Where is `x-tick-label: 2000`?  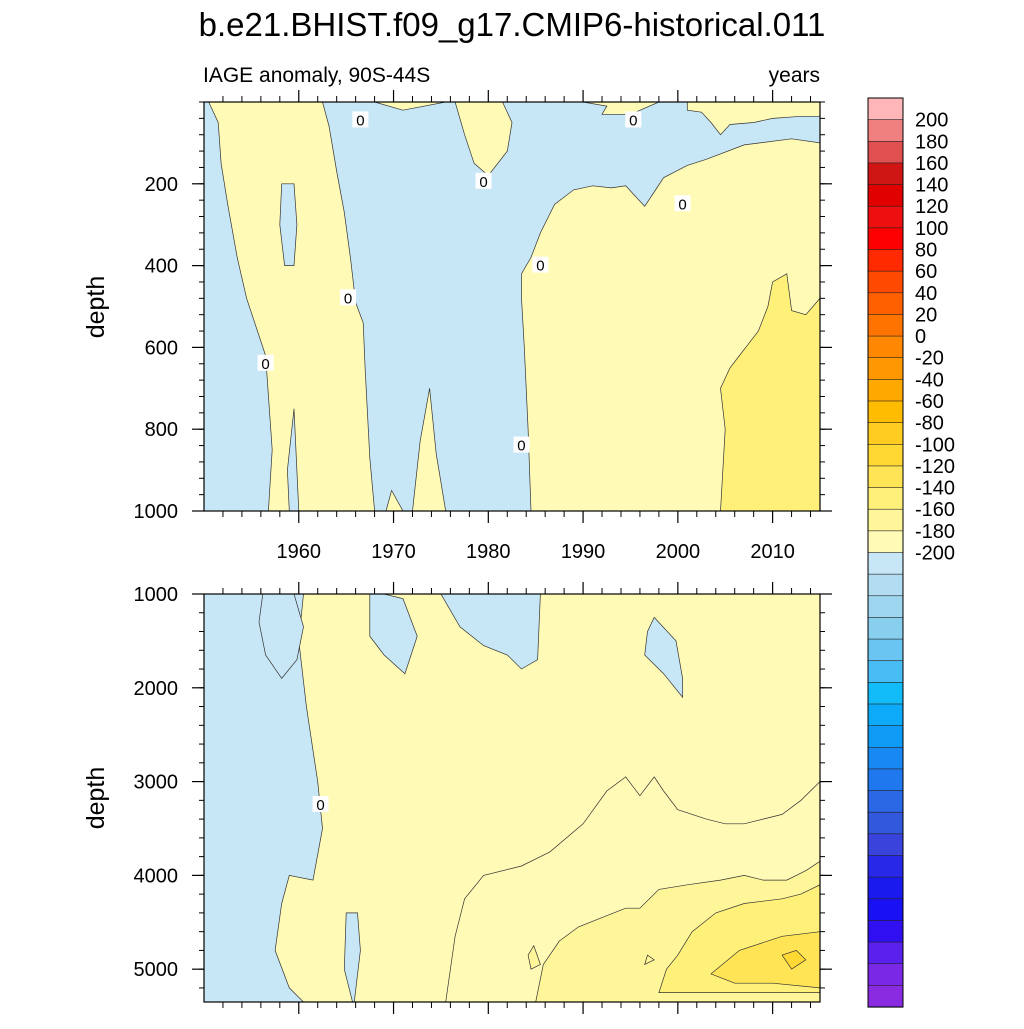
x-tick-label: 2000 is located at coordinates (678, 552).